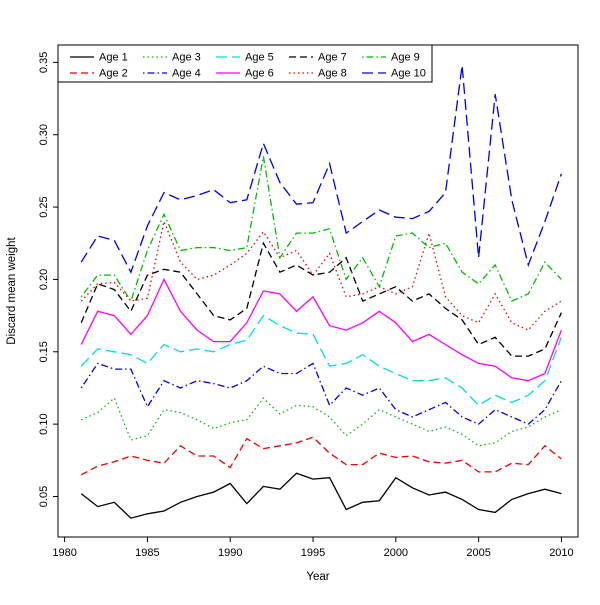 The height and width of the screenshot is (605, 600). Describe the element at coordinates (113, 58) in the screenshot. I see `legend-label: Age 1` at that location.